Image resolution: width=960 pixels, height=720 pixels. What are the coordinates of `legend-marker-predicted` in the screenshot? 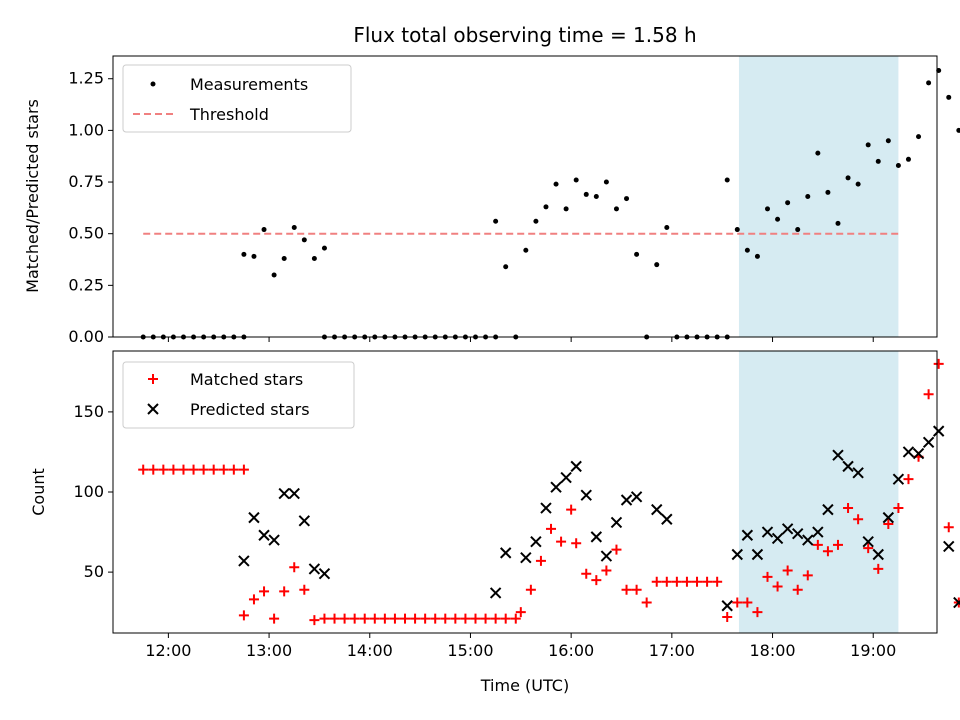 It's located at (153, 409).